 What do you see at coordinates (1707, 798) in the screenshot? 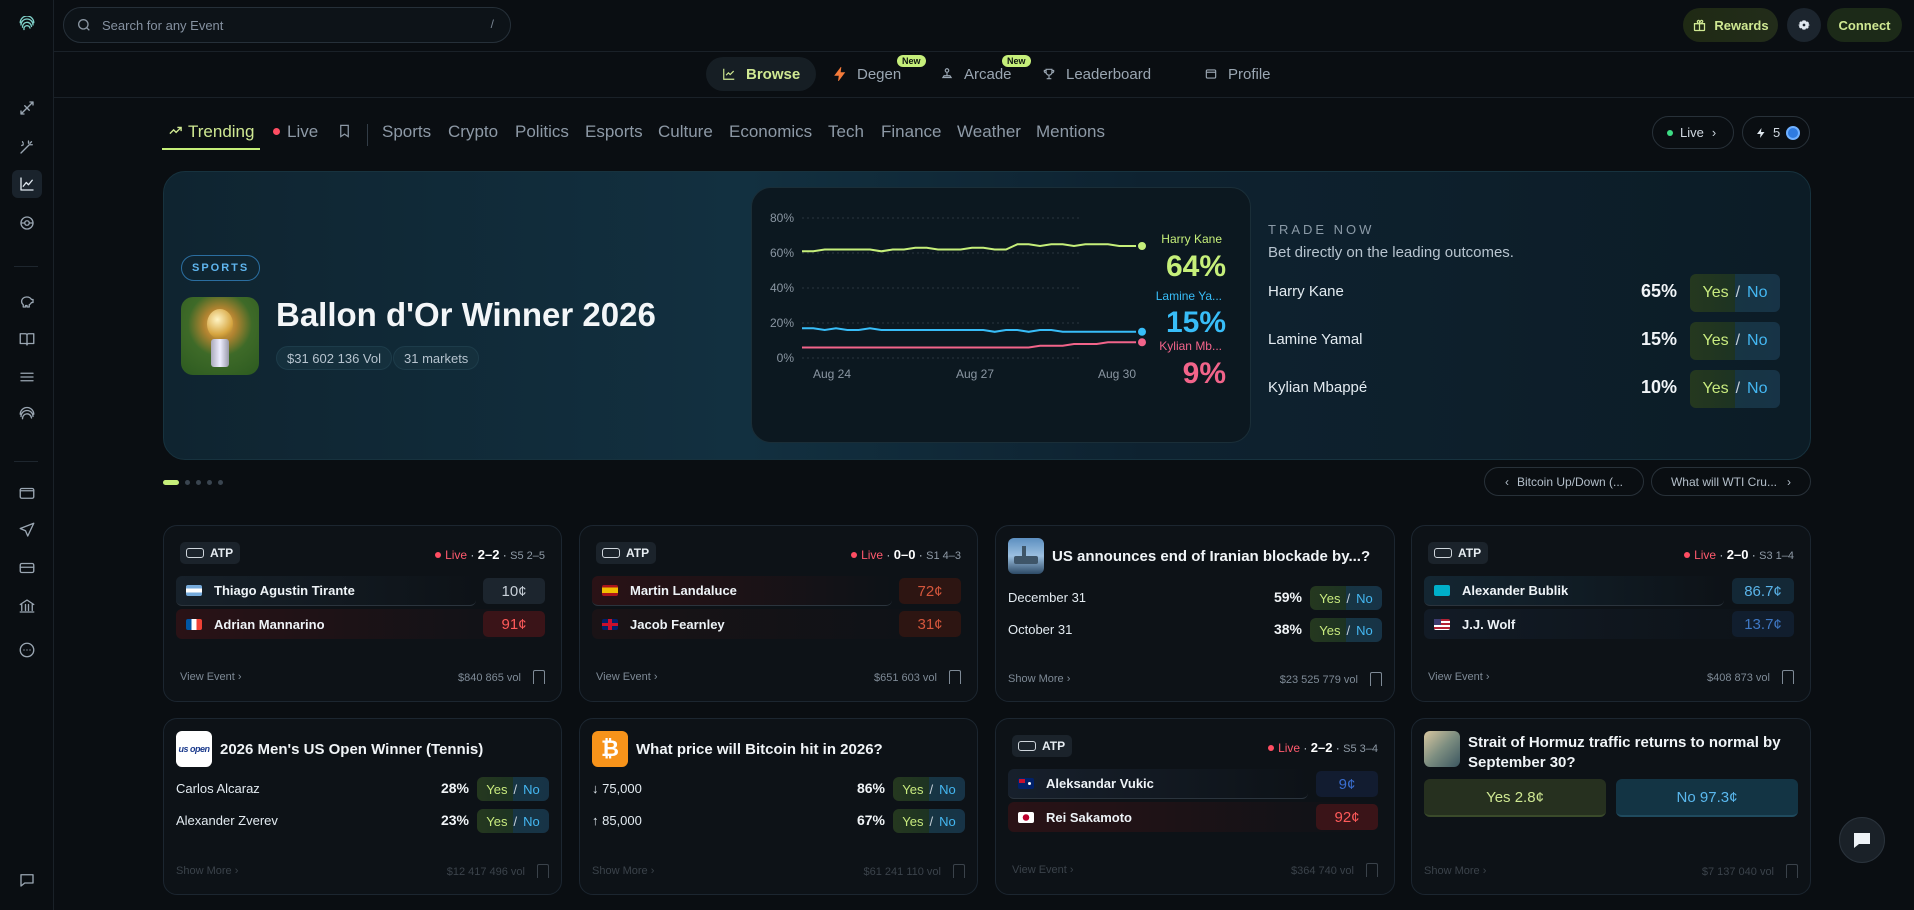
I see `no-button: No 97.3¢` at bounding box center [1707, 798].